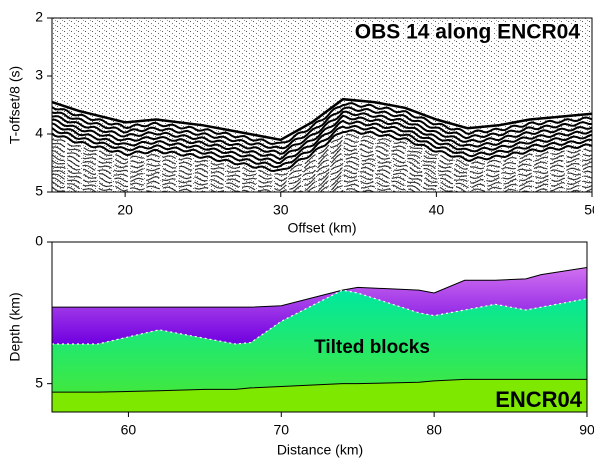 Image resolution: width=594 pixels, height=461 pixels. What do you see at coordinates (15, 326) in the screenshot?
I see `y-axis-label: Depth (km)` at bounding box center [15, 326].